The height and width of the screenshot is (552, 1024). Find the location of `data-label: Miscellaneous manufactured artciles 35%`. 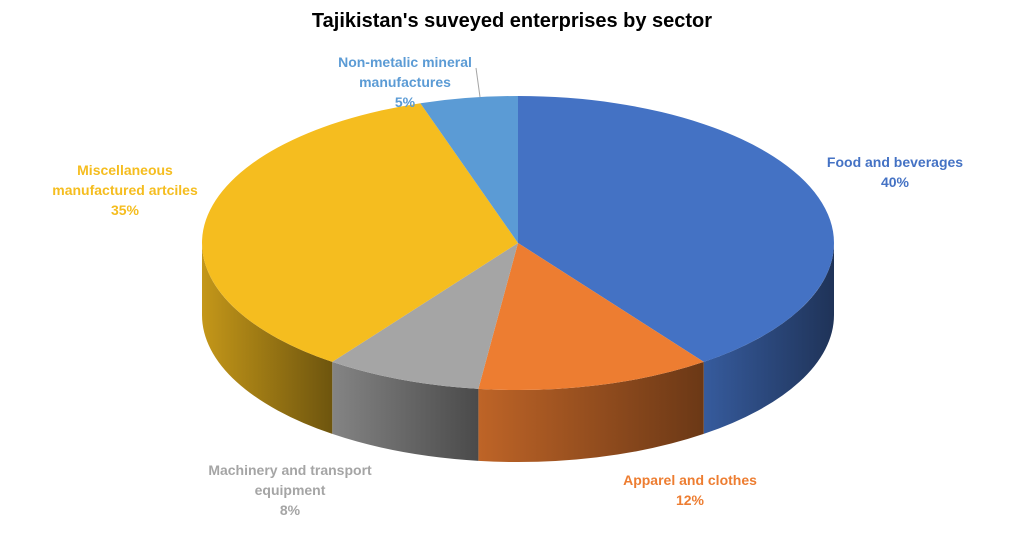

data-label: Miscellaneous manufactured artciles 35% is located at coordinates (125, 190).